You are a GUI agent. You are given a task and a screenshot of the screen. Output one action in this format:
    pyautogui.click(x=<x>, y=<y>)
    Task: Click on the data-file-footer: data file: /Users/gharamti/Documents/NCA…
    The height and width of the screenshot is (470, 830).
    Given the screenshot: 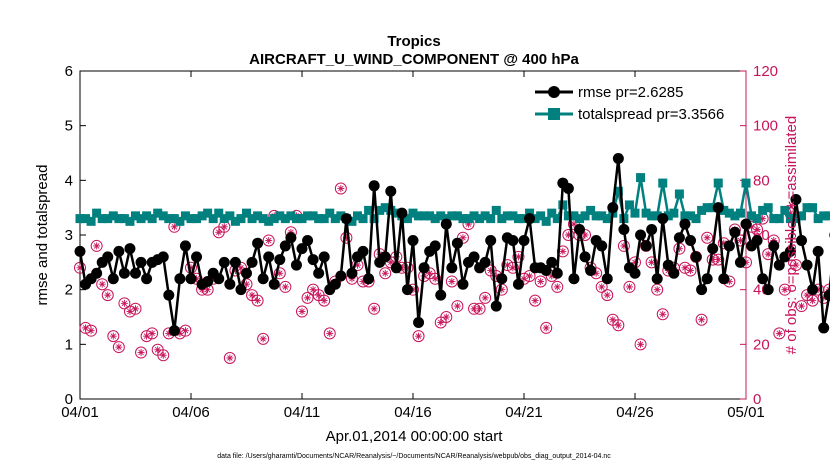 What is the action you would take?
    pyautogui.click(x=414, y=456)
    